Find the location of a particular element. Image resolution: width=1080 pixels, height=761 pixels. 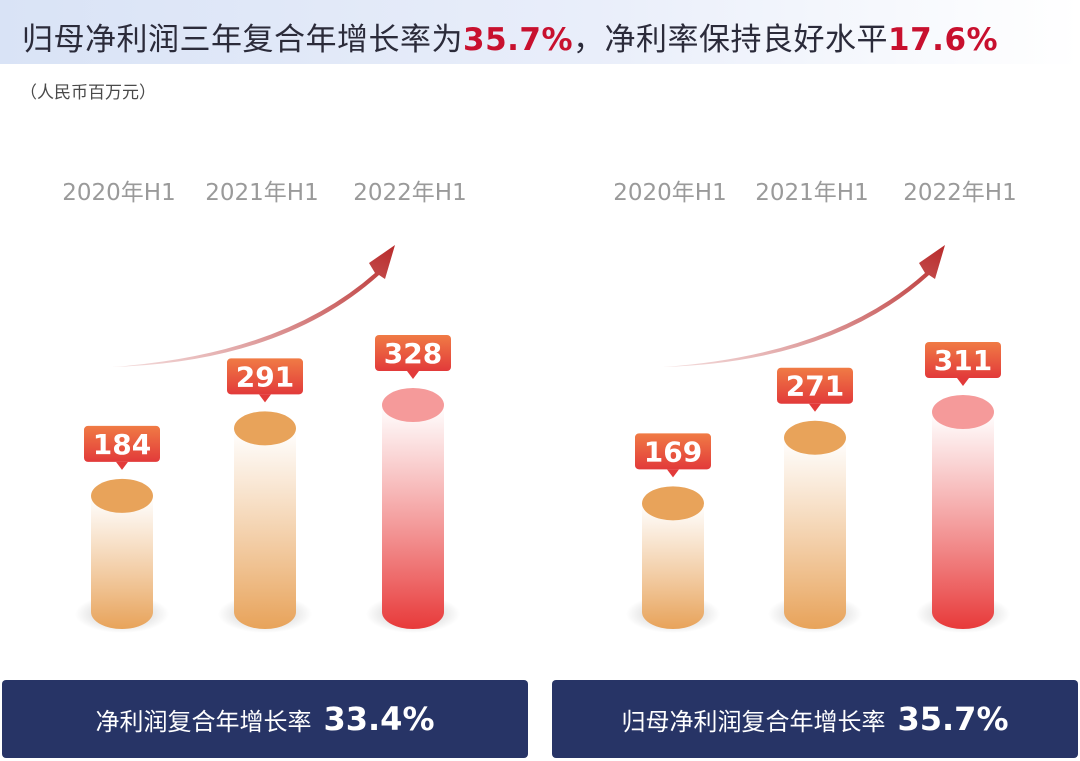

value-label: 328 is located at coordinates (413, 353).